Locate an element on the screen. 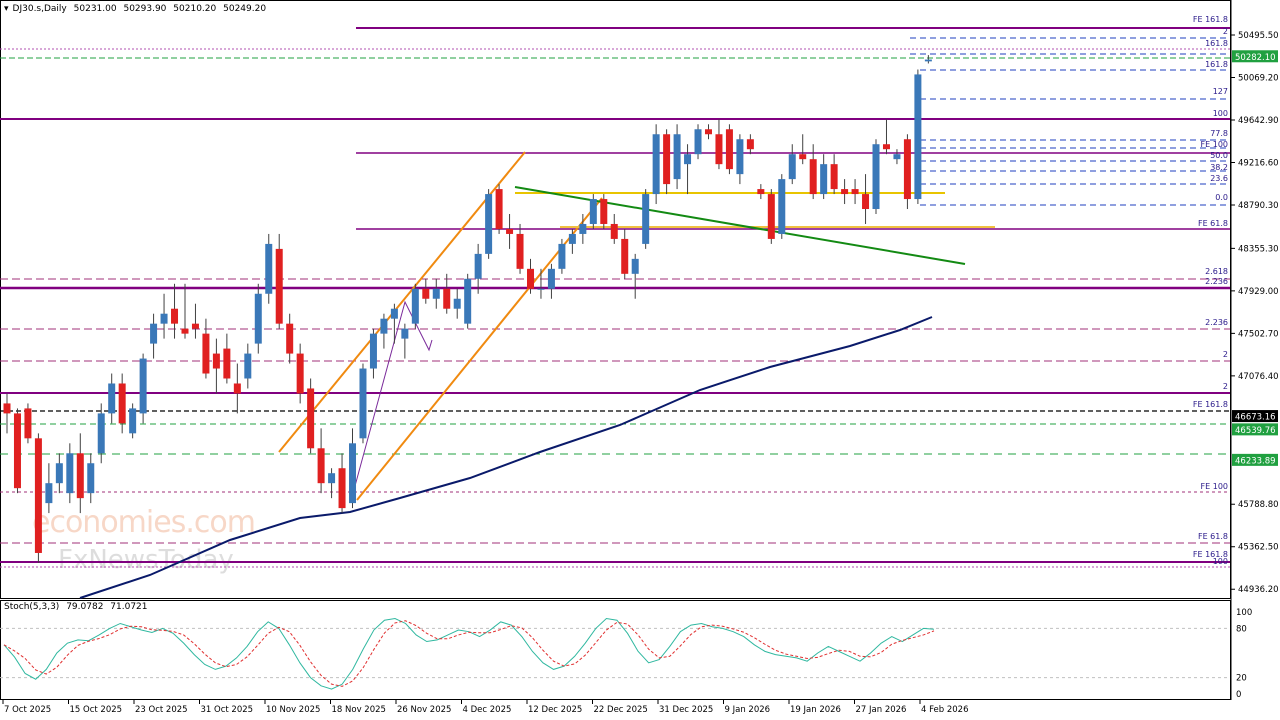 The height and width of the screenshot is (720, 1280). date-tick-label-12: 19 Jan 2026 is located at coordinates (815, 710).